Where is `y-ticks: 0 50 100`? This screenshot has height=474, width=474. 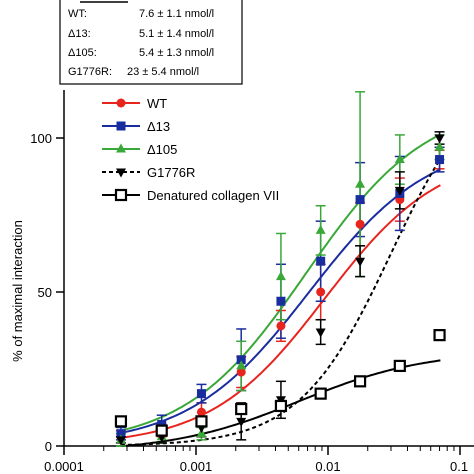
y-ticks: 0 50 100 is located at coordinates (47, 292).